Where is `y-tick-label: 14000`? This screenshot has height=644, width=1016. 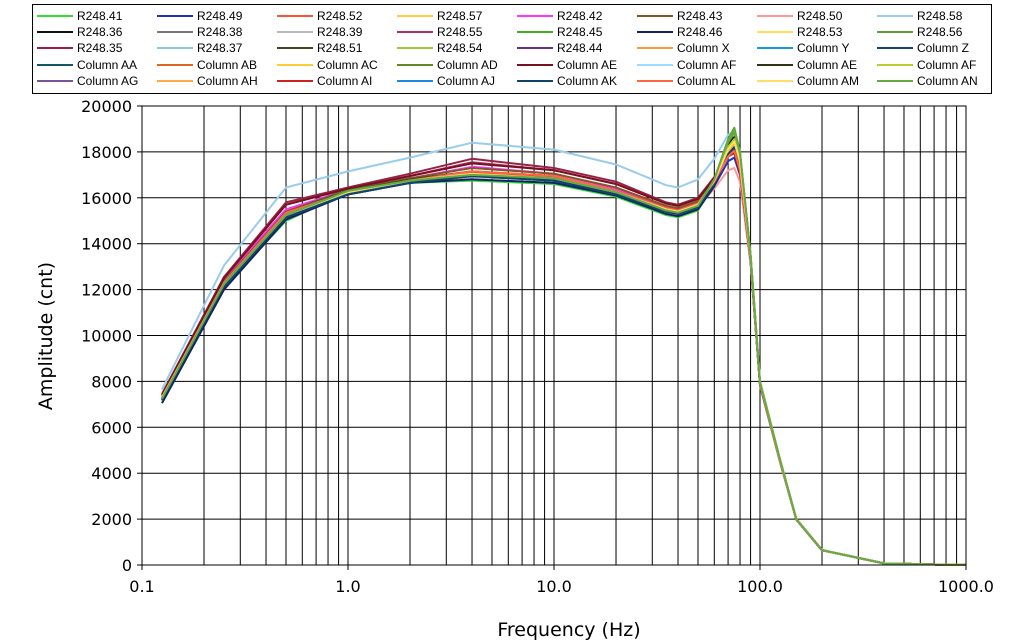
y-tick-label: 14000 is located at coordinates (106, 244).